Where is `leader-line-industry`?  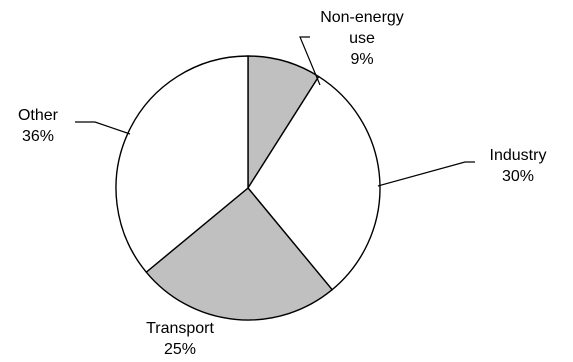
leader-line-industry is located at coordinates (426, 174).